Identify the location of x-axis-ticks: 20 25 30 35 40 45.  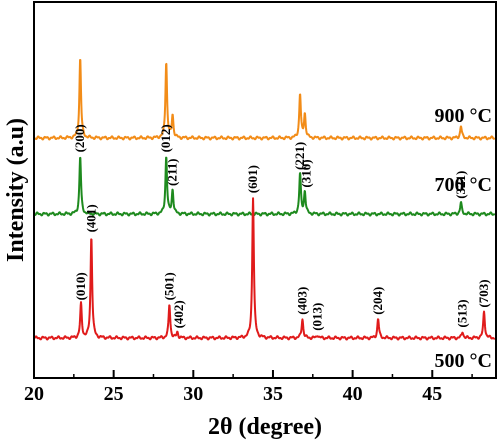
(248, 387).